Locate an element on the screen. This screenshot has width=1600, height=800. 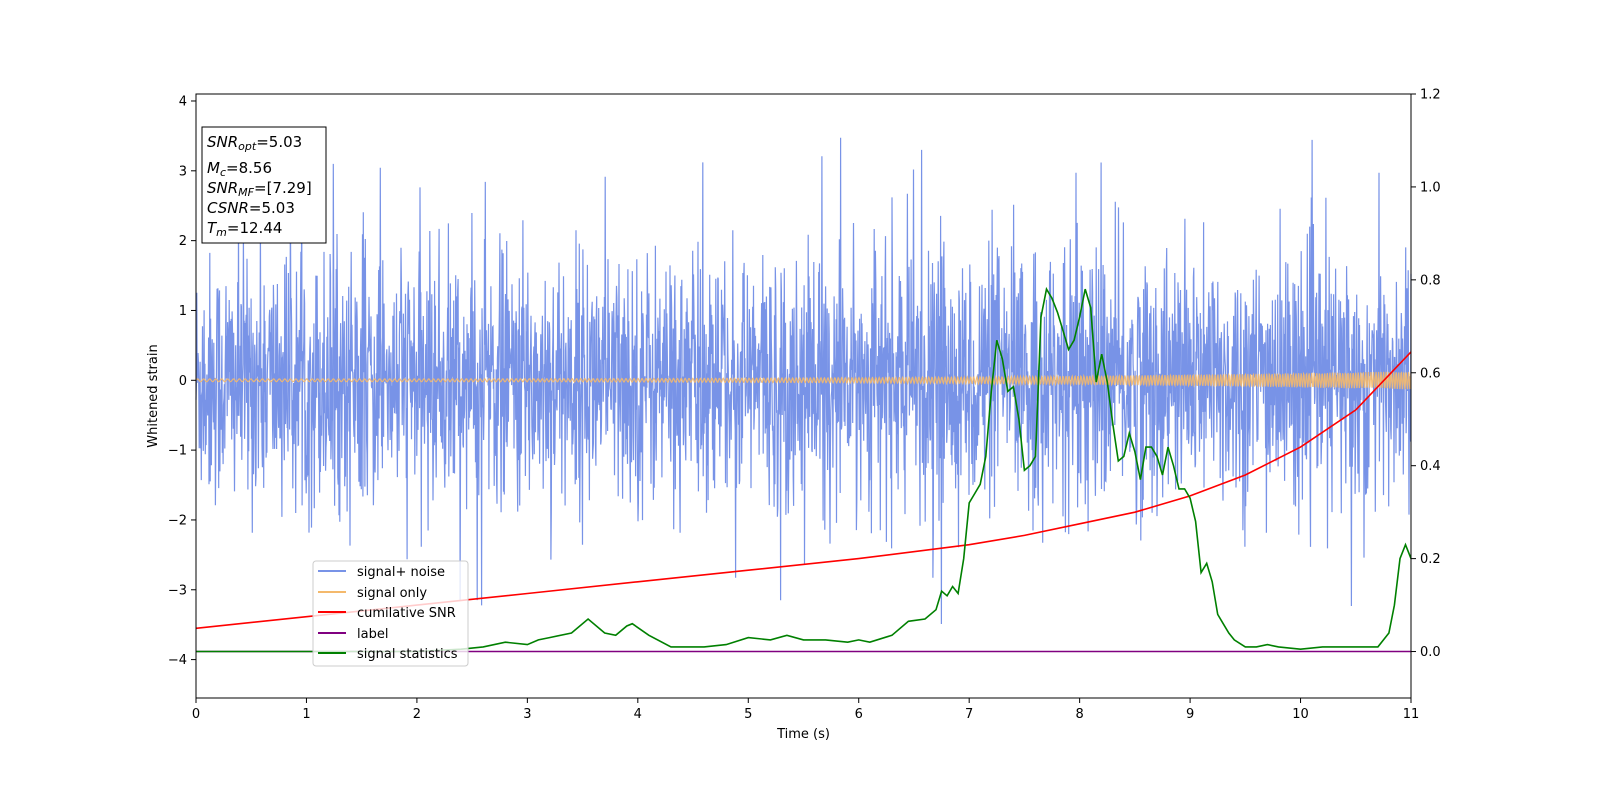
x-tick-label: 11 is located at coordinates (1411, 714).